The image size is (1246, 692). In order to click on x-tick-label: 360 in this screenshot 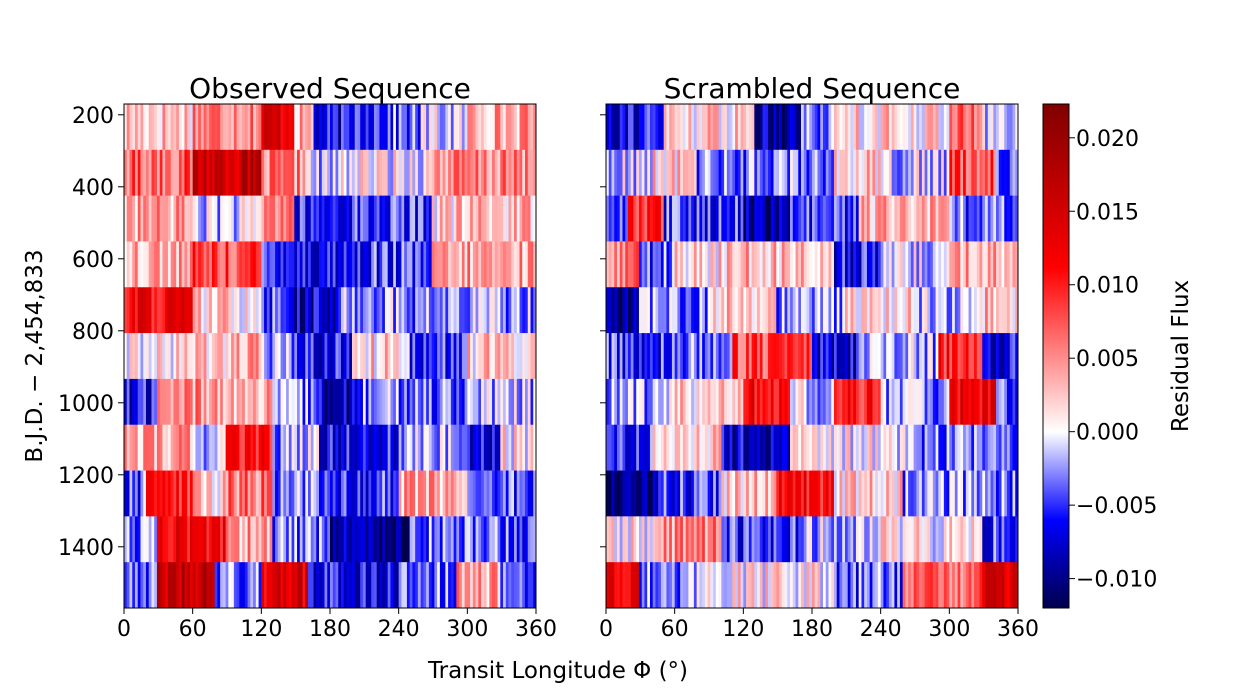, I will do `click(1018, 629)`.